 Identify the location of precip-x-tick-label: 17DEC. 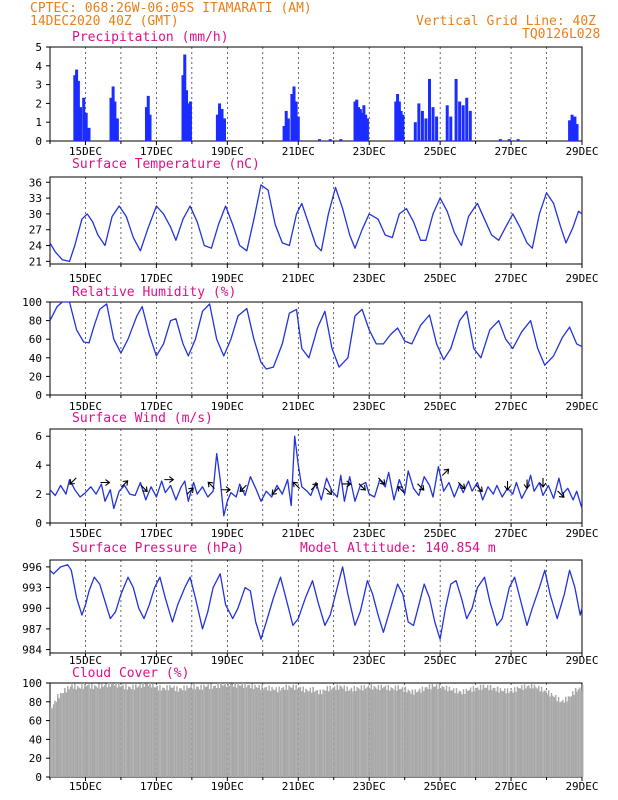
(156, 151).